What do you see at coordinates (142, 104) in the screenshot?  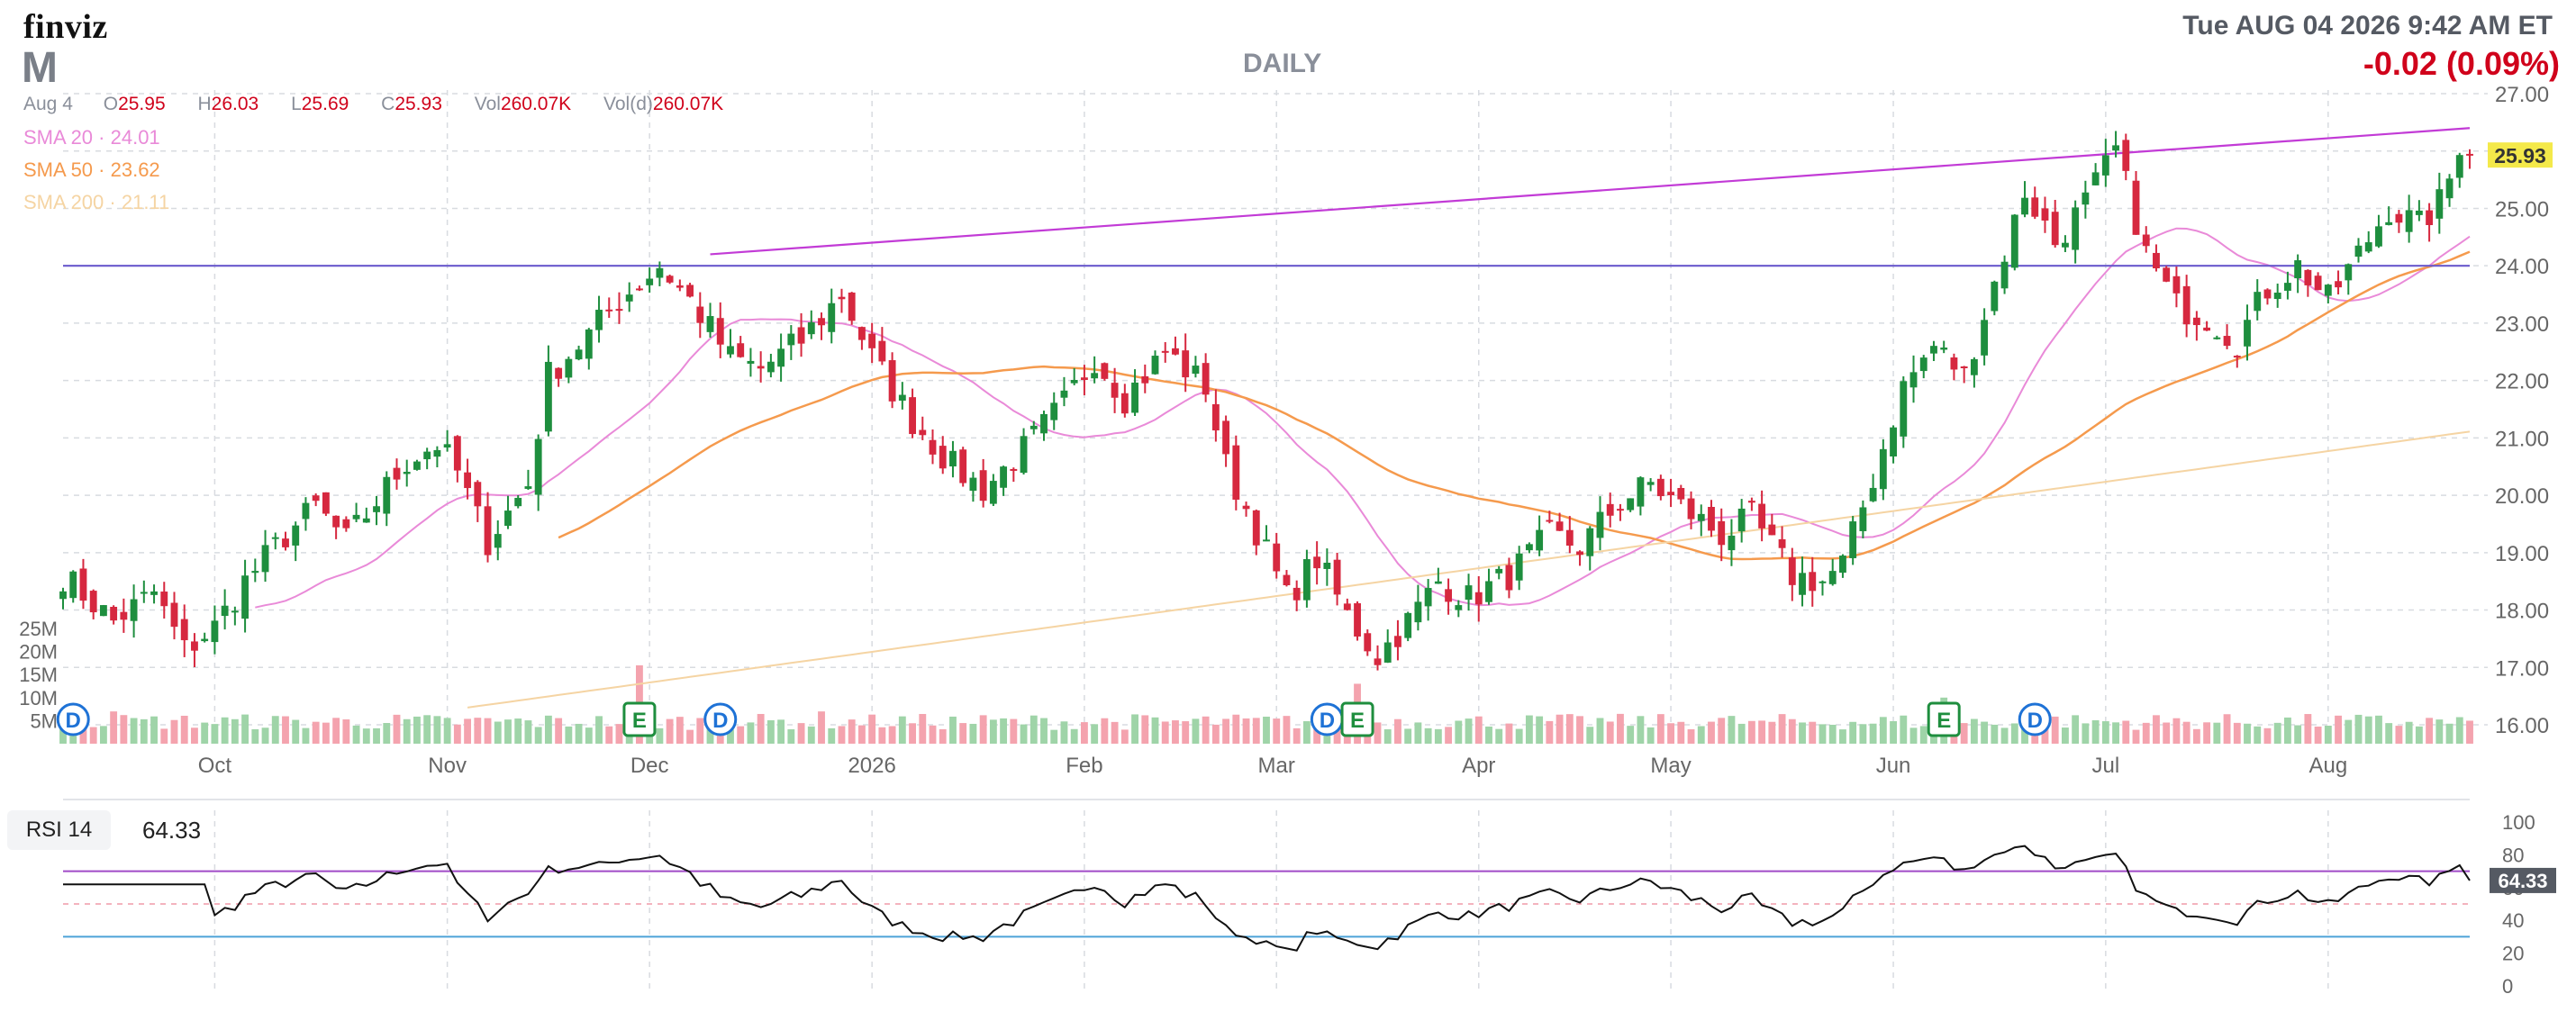 I see `open-value: 25.95` at bounding box center [142, 104].